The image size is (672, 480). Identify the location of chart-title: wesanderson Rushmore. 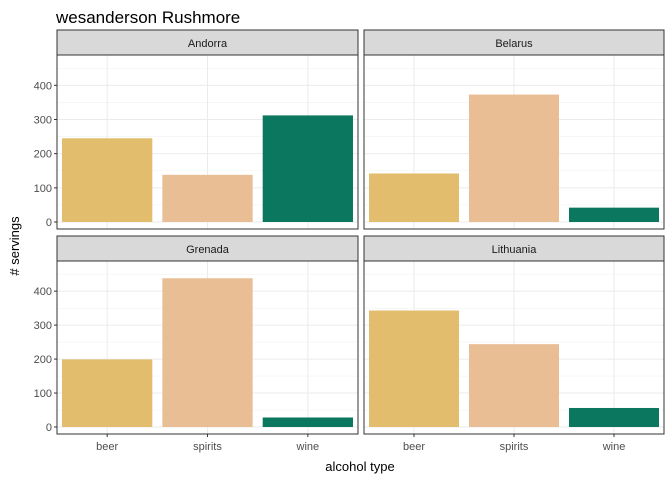
(147, 17).